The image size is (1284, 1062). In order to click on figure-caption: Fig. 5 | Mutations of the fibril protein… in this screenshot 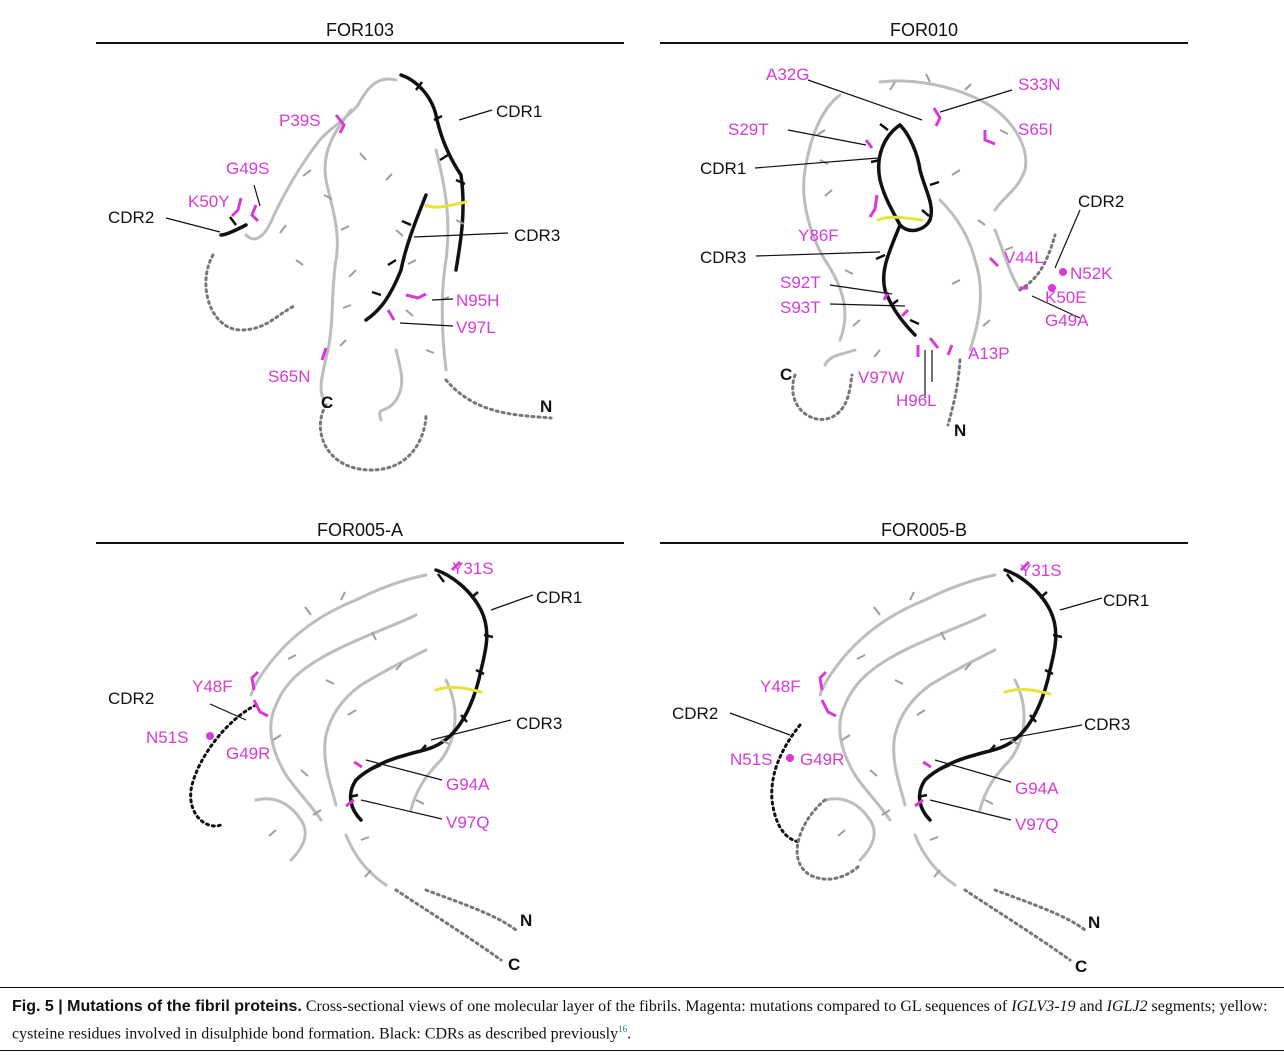, I will do `click(643, 1020)`.